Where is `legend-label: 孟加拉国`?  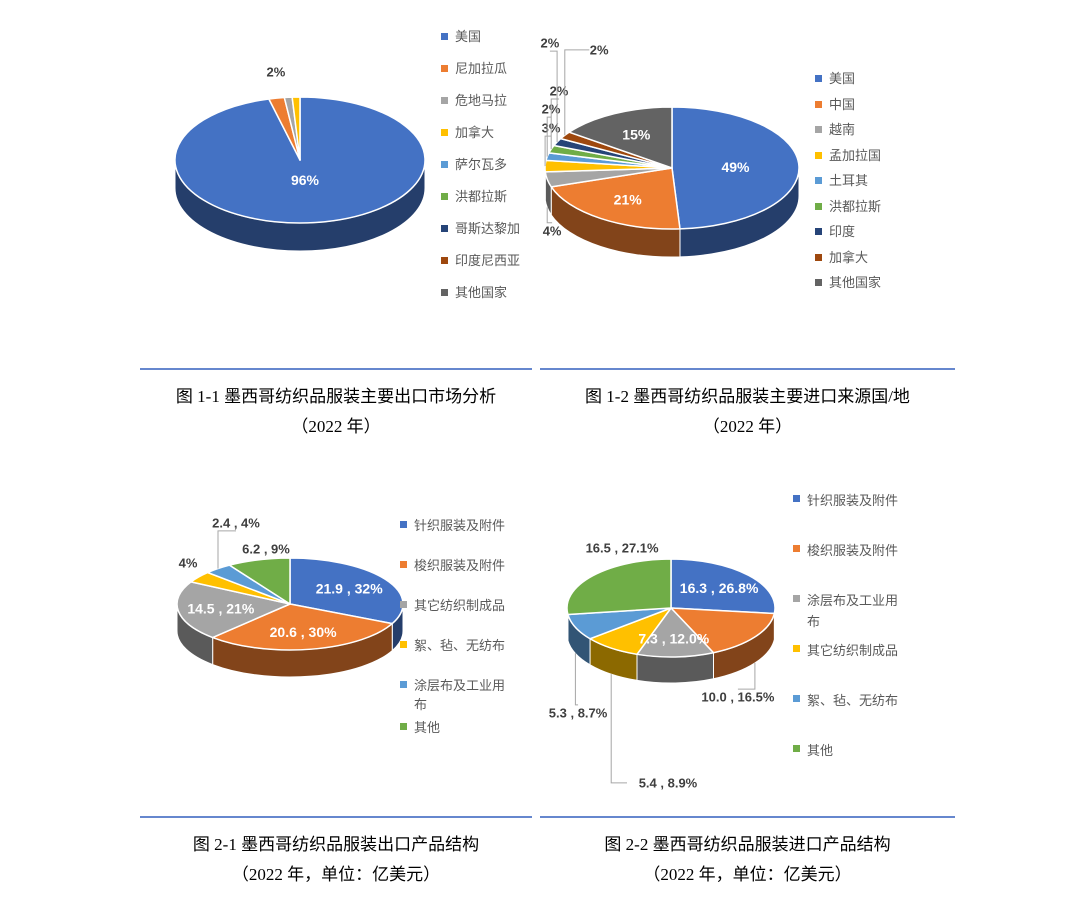 legend-label: 孟加拉国 is located at coordinates (855, 155).